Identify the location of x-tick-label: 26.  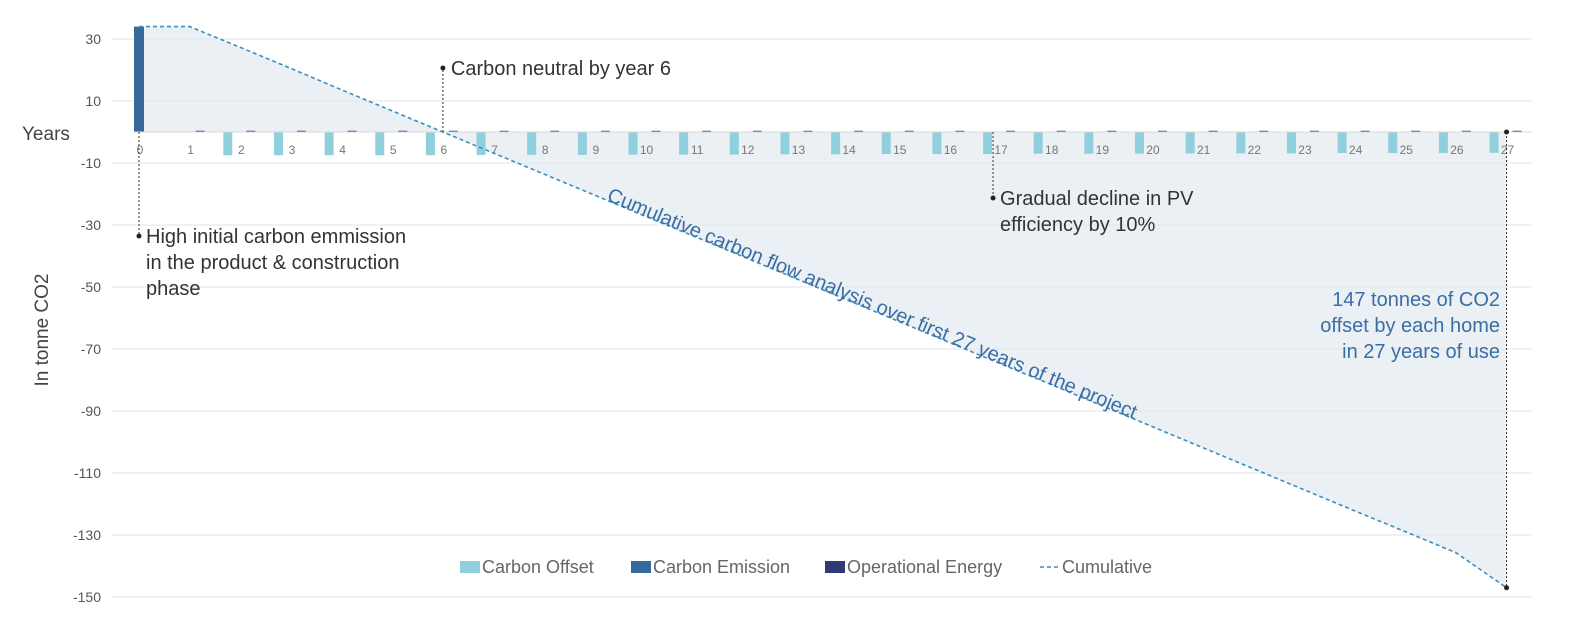
(1457, 150).